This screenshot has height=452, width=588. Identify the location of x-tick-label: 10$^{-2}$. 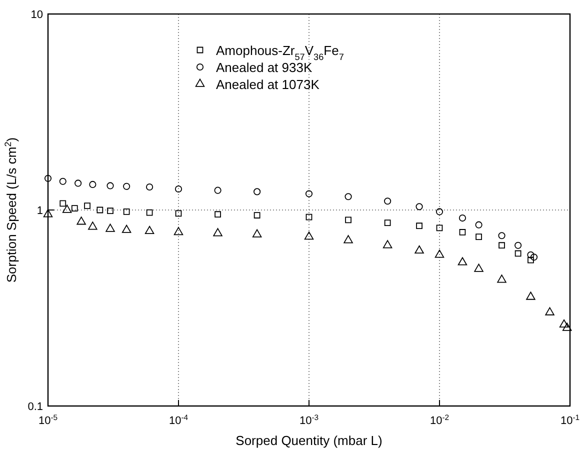
(440, 419).